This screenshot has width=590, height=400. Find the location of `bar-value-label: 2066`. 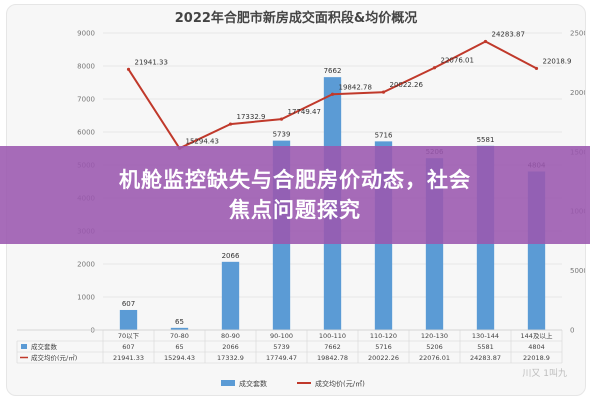

bar-value-label: 2066 is located at coordinates (231, 256).